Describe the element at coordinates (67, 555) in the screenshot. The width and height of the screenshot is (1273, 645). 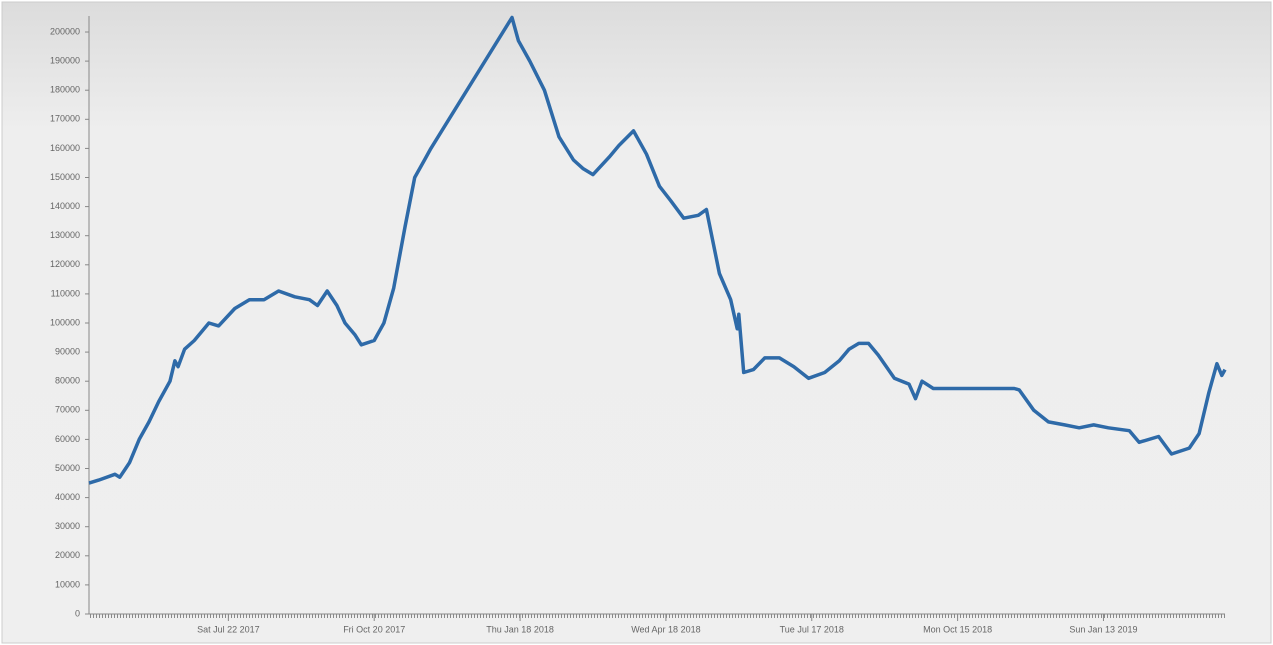
I see `y-tick-label: 20000` at that location.